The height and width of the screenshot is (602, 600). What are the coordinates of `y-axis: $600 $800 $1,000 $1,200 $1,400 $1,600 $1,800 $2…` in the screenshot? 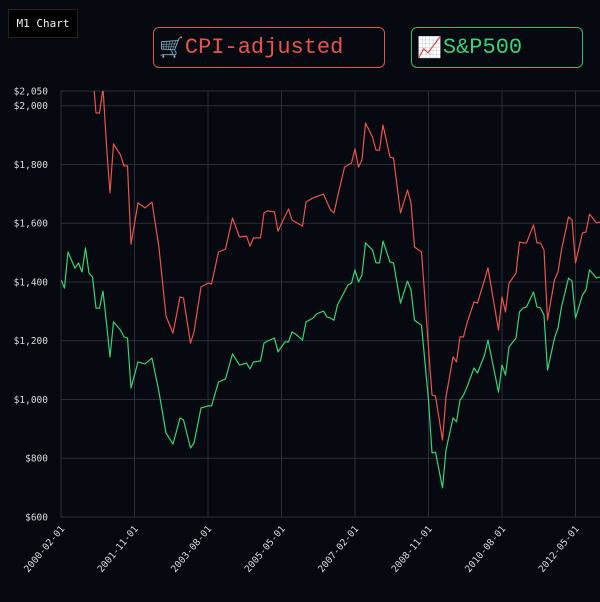 It's located at (31, 305).